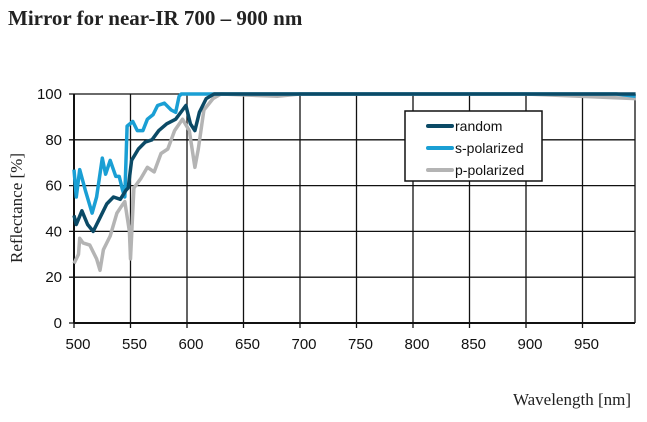  Describe the element at coordinates (155, 18) in the screenshot. I see `chart-title: Mirror for near-IR 700 – 900 nm` at that location.